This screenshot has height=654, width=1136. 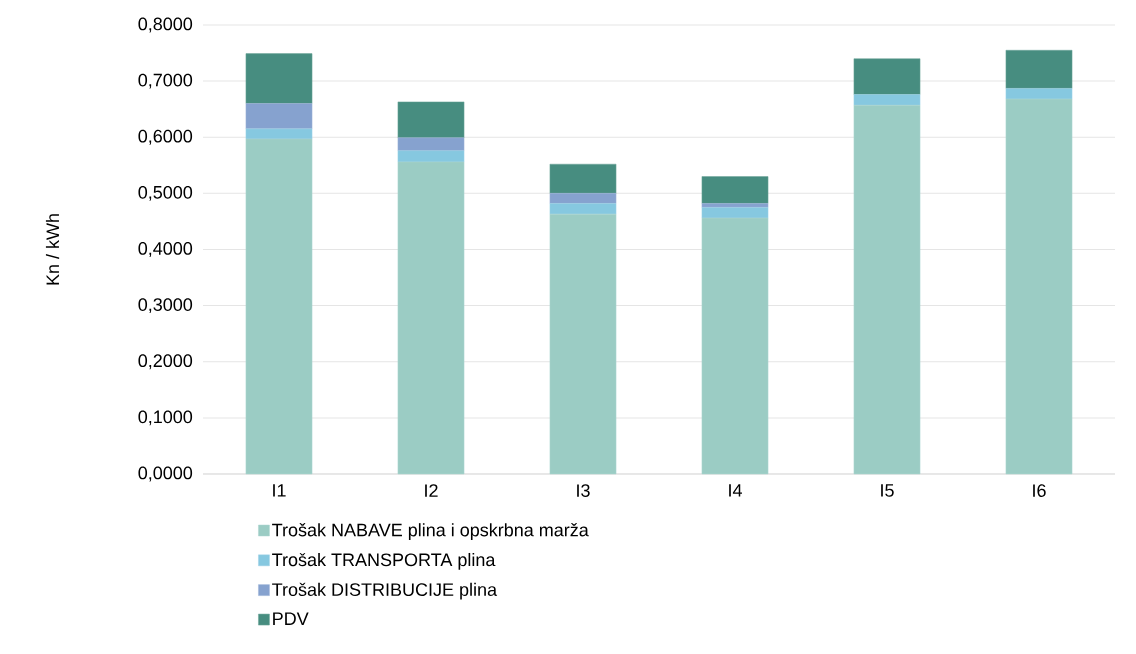 What do you see at coordinates (279, 490) in the screenshot?
I see `x-tick-label: I1` at bounding box center [279, 490].